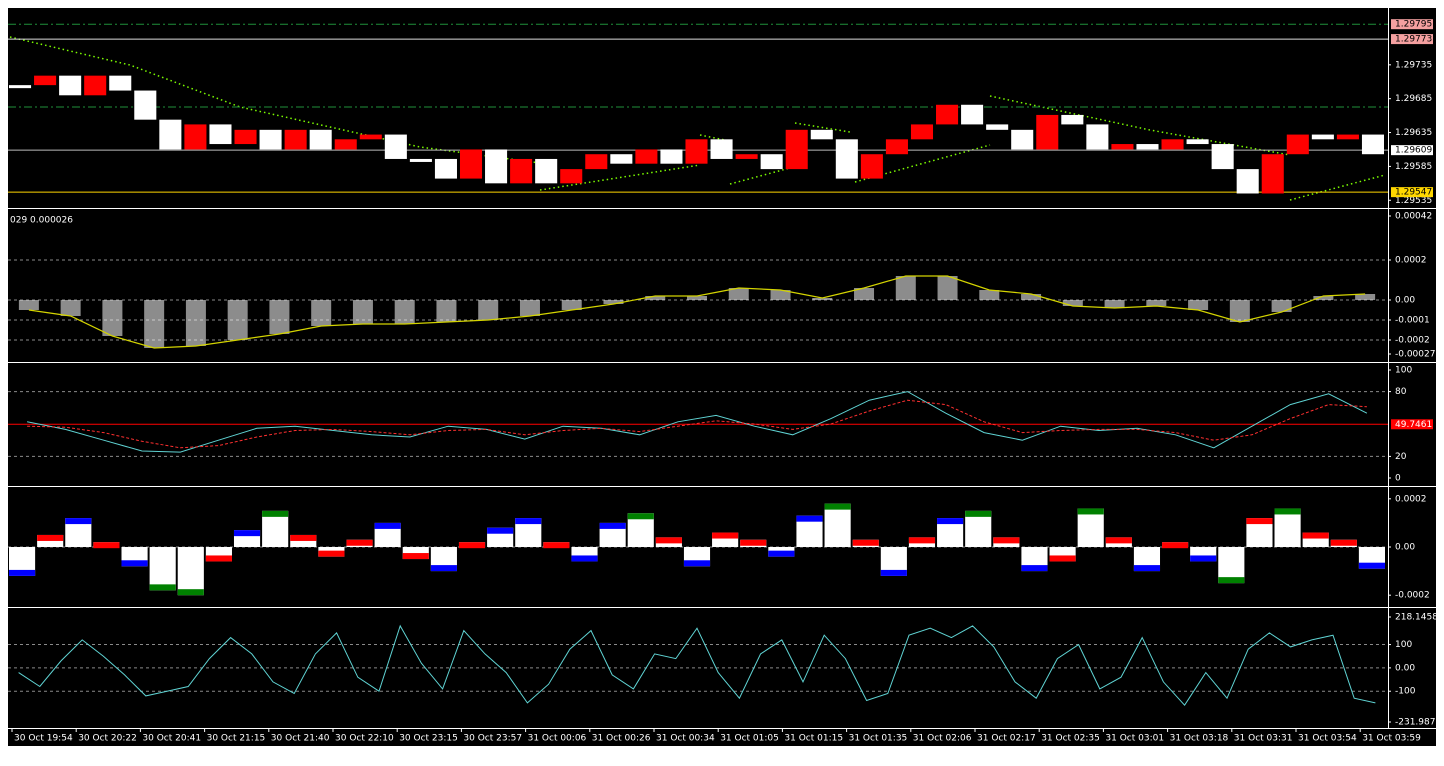 This screenshot has width=1444, height=766. What do you see at coordinates (236, 739) in the screenshot?
I see `x-tick-label: 30 Oct 21:15` at bounding box center [236, 739].